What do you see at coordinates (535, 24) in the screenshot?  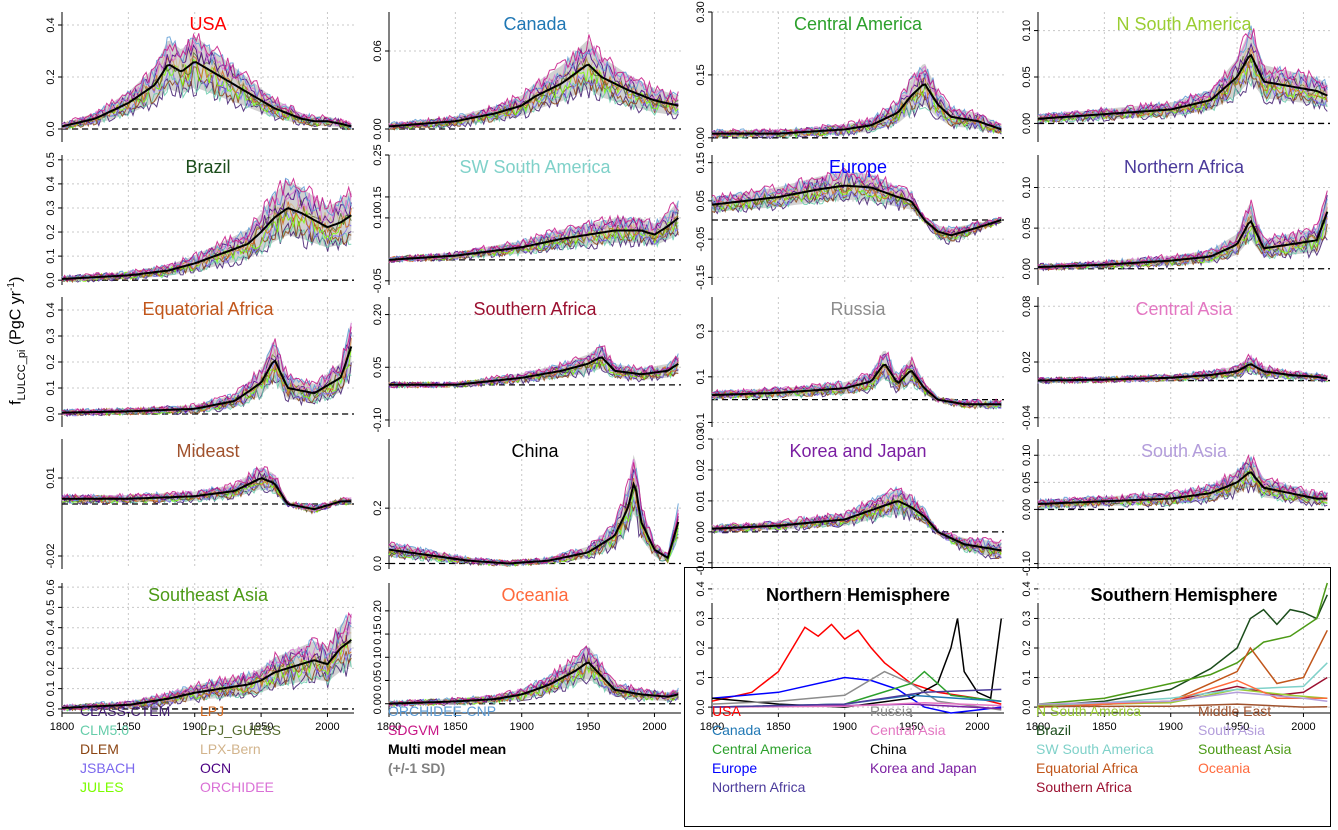 I see `panel-title: Canada` at bounding box center [535, 24].